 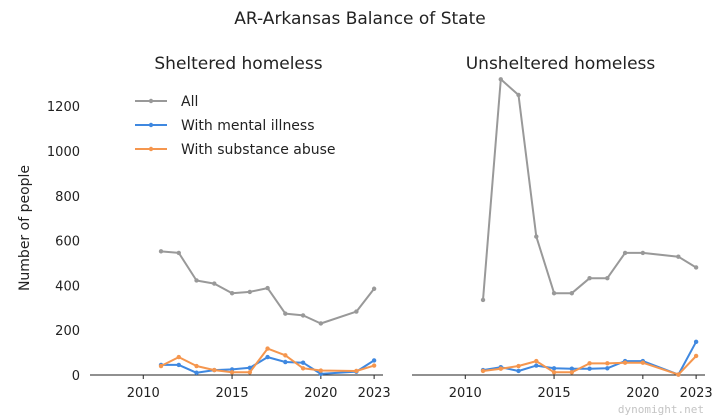 What do you see at coordinates (238, 64) in the screenshot?
I see `panel-title: Sheltered homeless` at bounding box center [238, 64].